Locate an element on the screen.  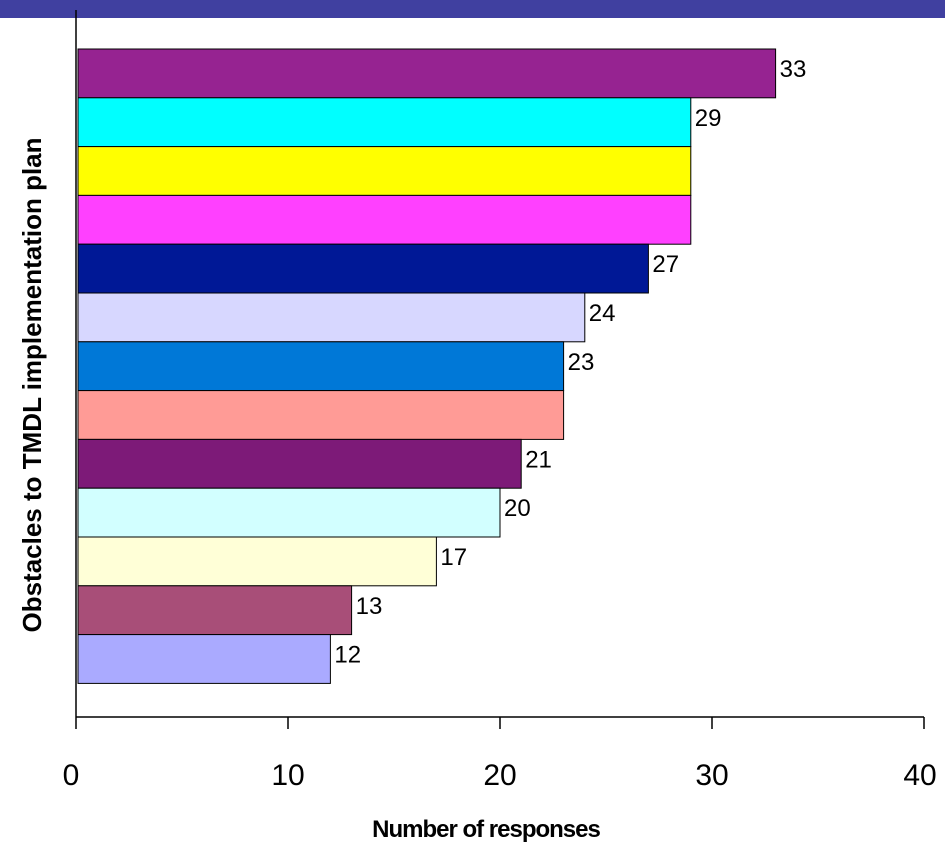
x-tick-label-10: 10 is located at coordinates (287, 775).